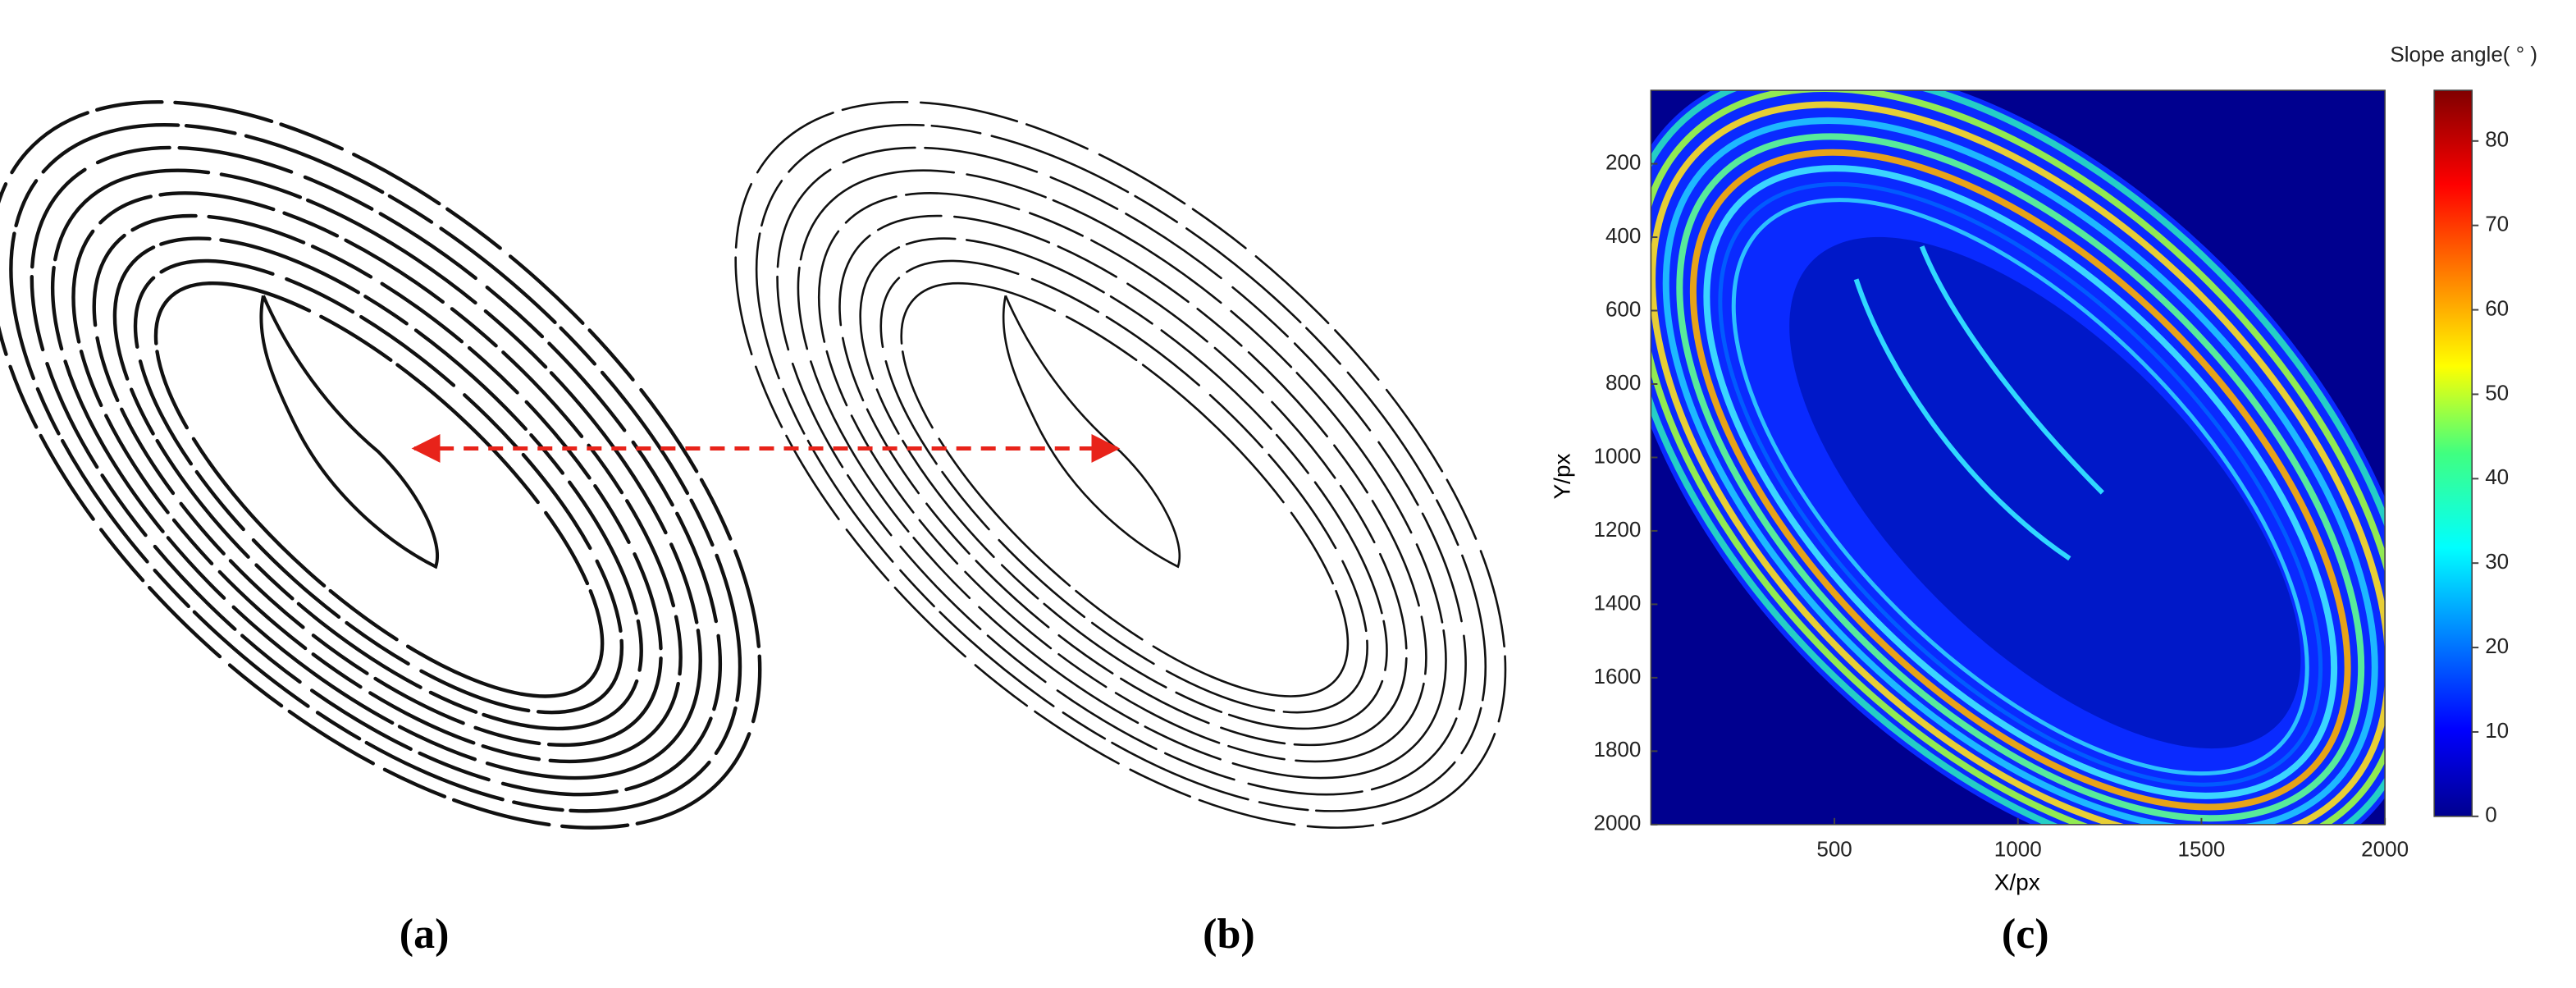 The height and width of the screenshot is (988, 2576). What do you see at coordinates (2497, 307) in the screenshot?
I see `colorbar-tick-label: 60` at bounding box center [2497, 307].